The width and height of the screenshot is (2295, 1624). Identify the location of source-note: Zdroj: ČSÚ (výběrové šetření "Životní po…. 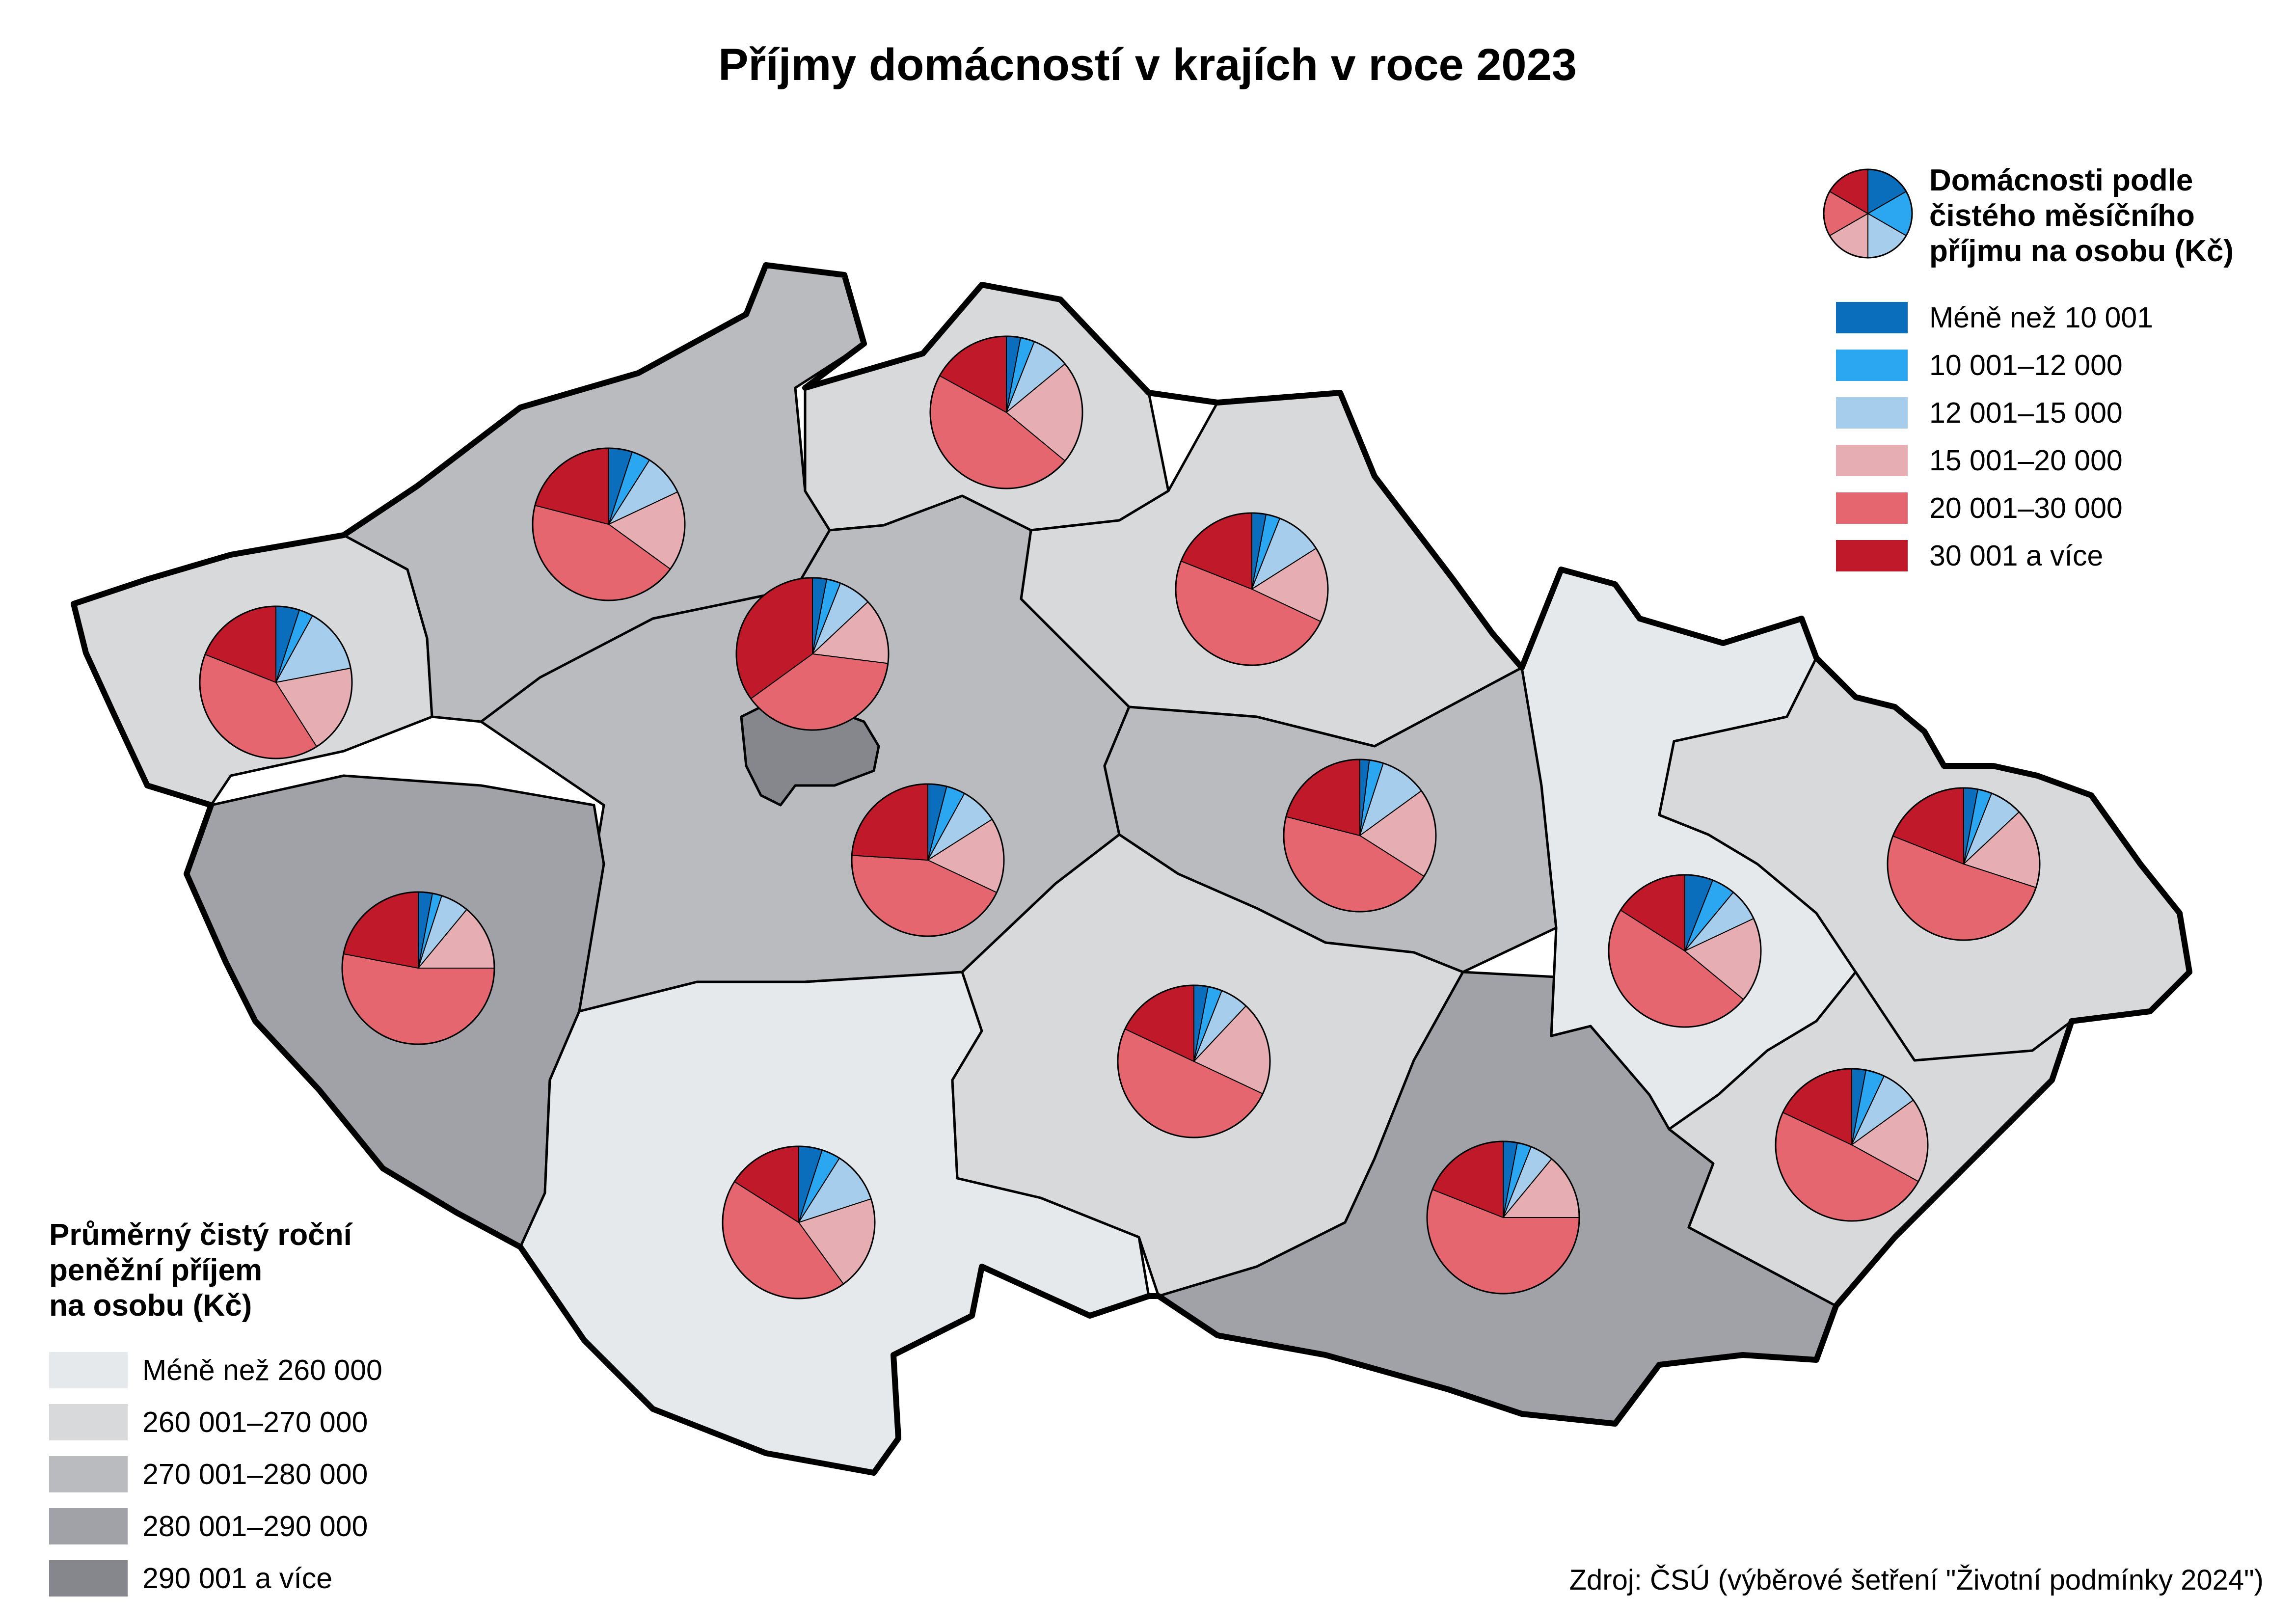
(1917, 1580).